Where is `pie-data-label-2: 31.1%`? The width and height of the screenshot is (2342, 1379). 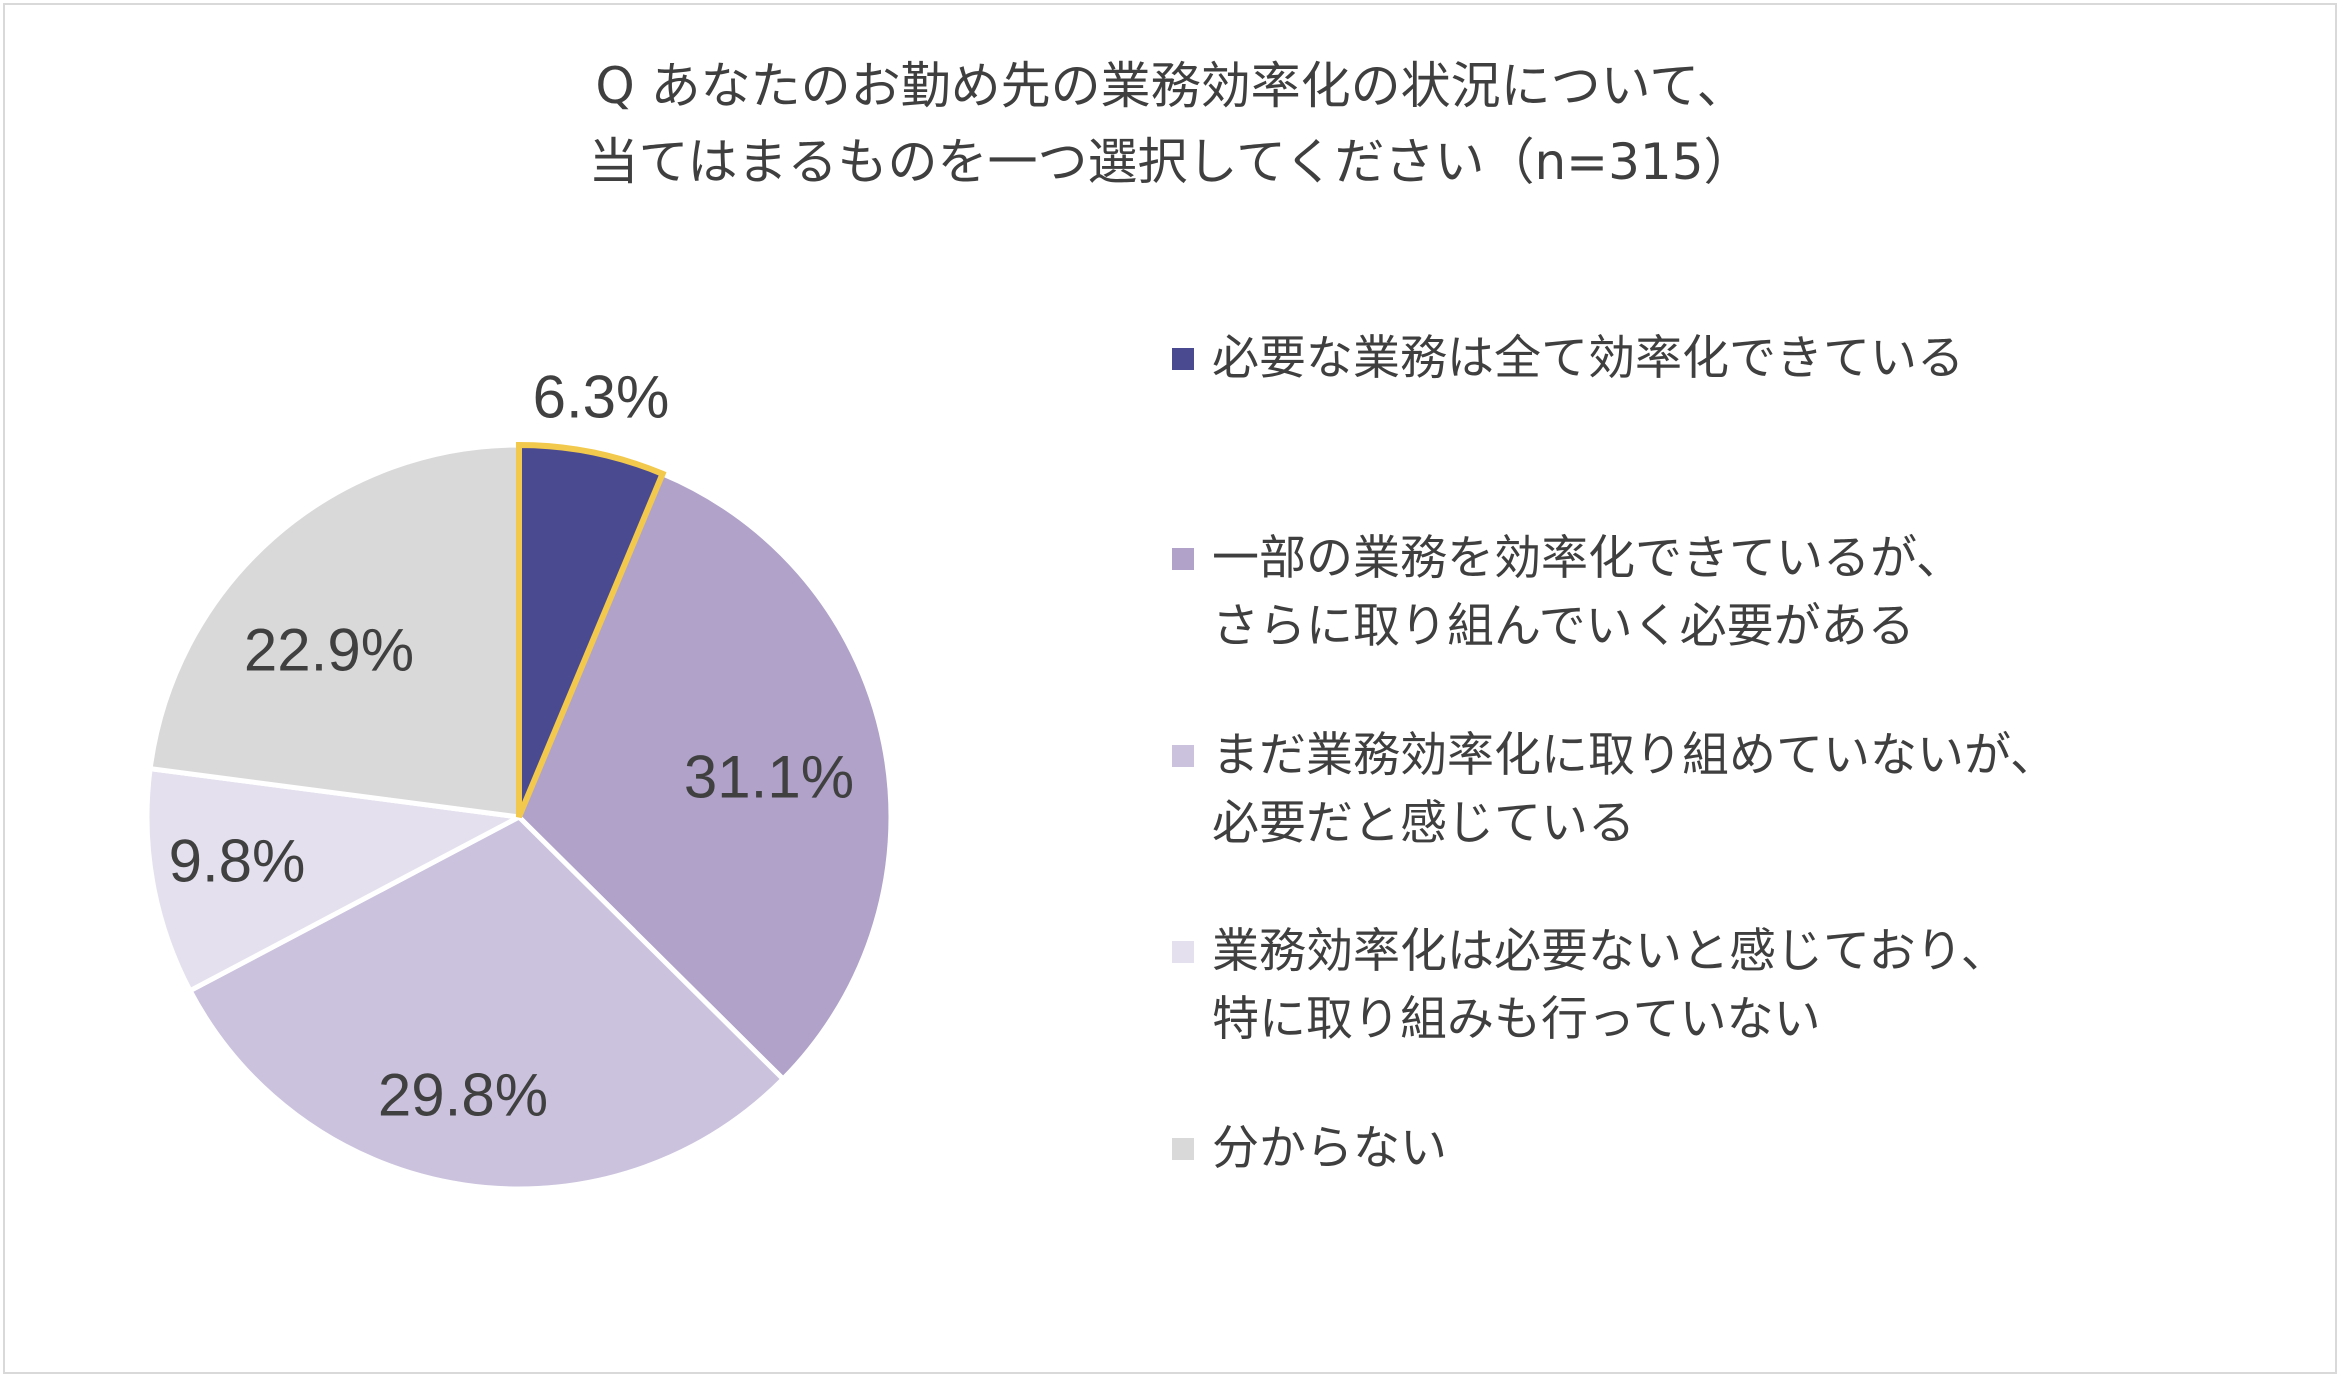 pie-data-label-2: 31.1% is located at coordinates (769, 777).